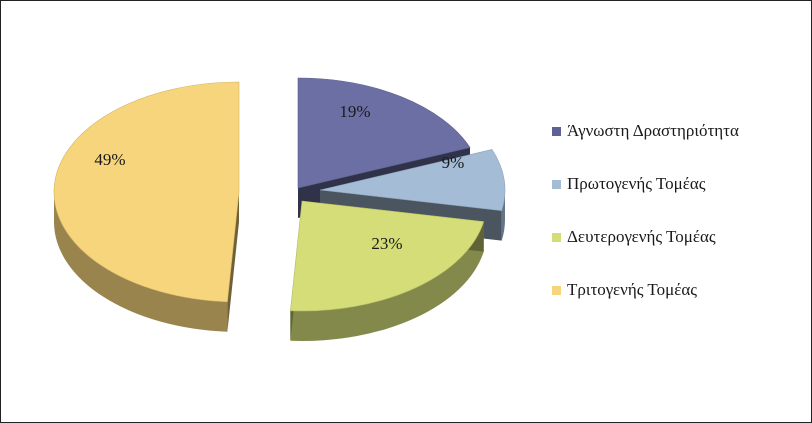 The height and width of the screenshot is (423, 812). I want to click on pie-data-label: 23%, so click(386, 243).